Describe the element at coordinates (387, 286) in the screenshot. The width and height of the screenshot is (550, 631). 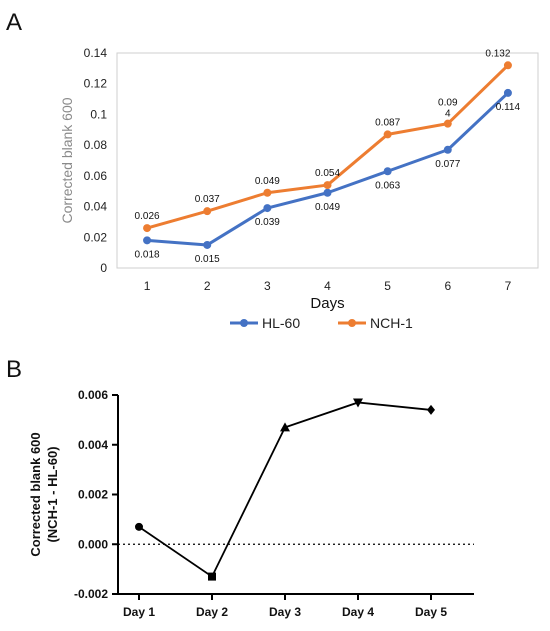
I see `x-tick-label: 5` at that location.